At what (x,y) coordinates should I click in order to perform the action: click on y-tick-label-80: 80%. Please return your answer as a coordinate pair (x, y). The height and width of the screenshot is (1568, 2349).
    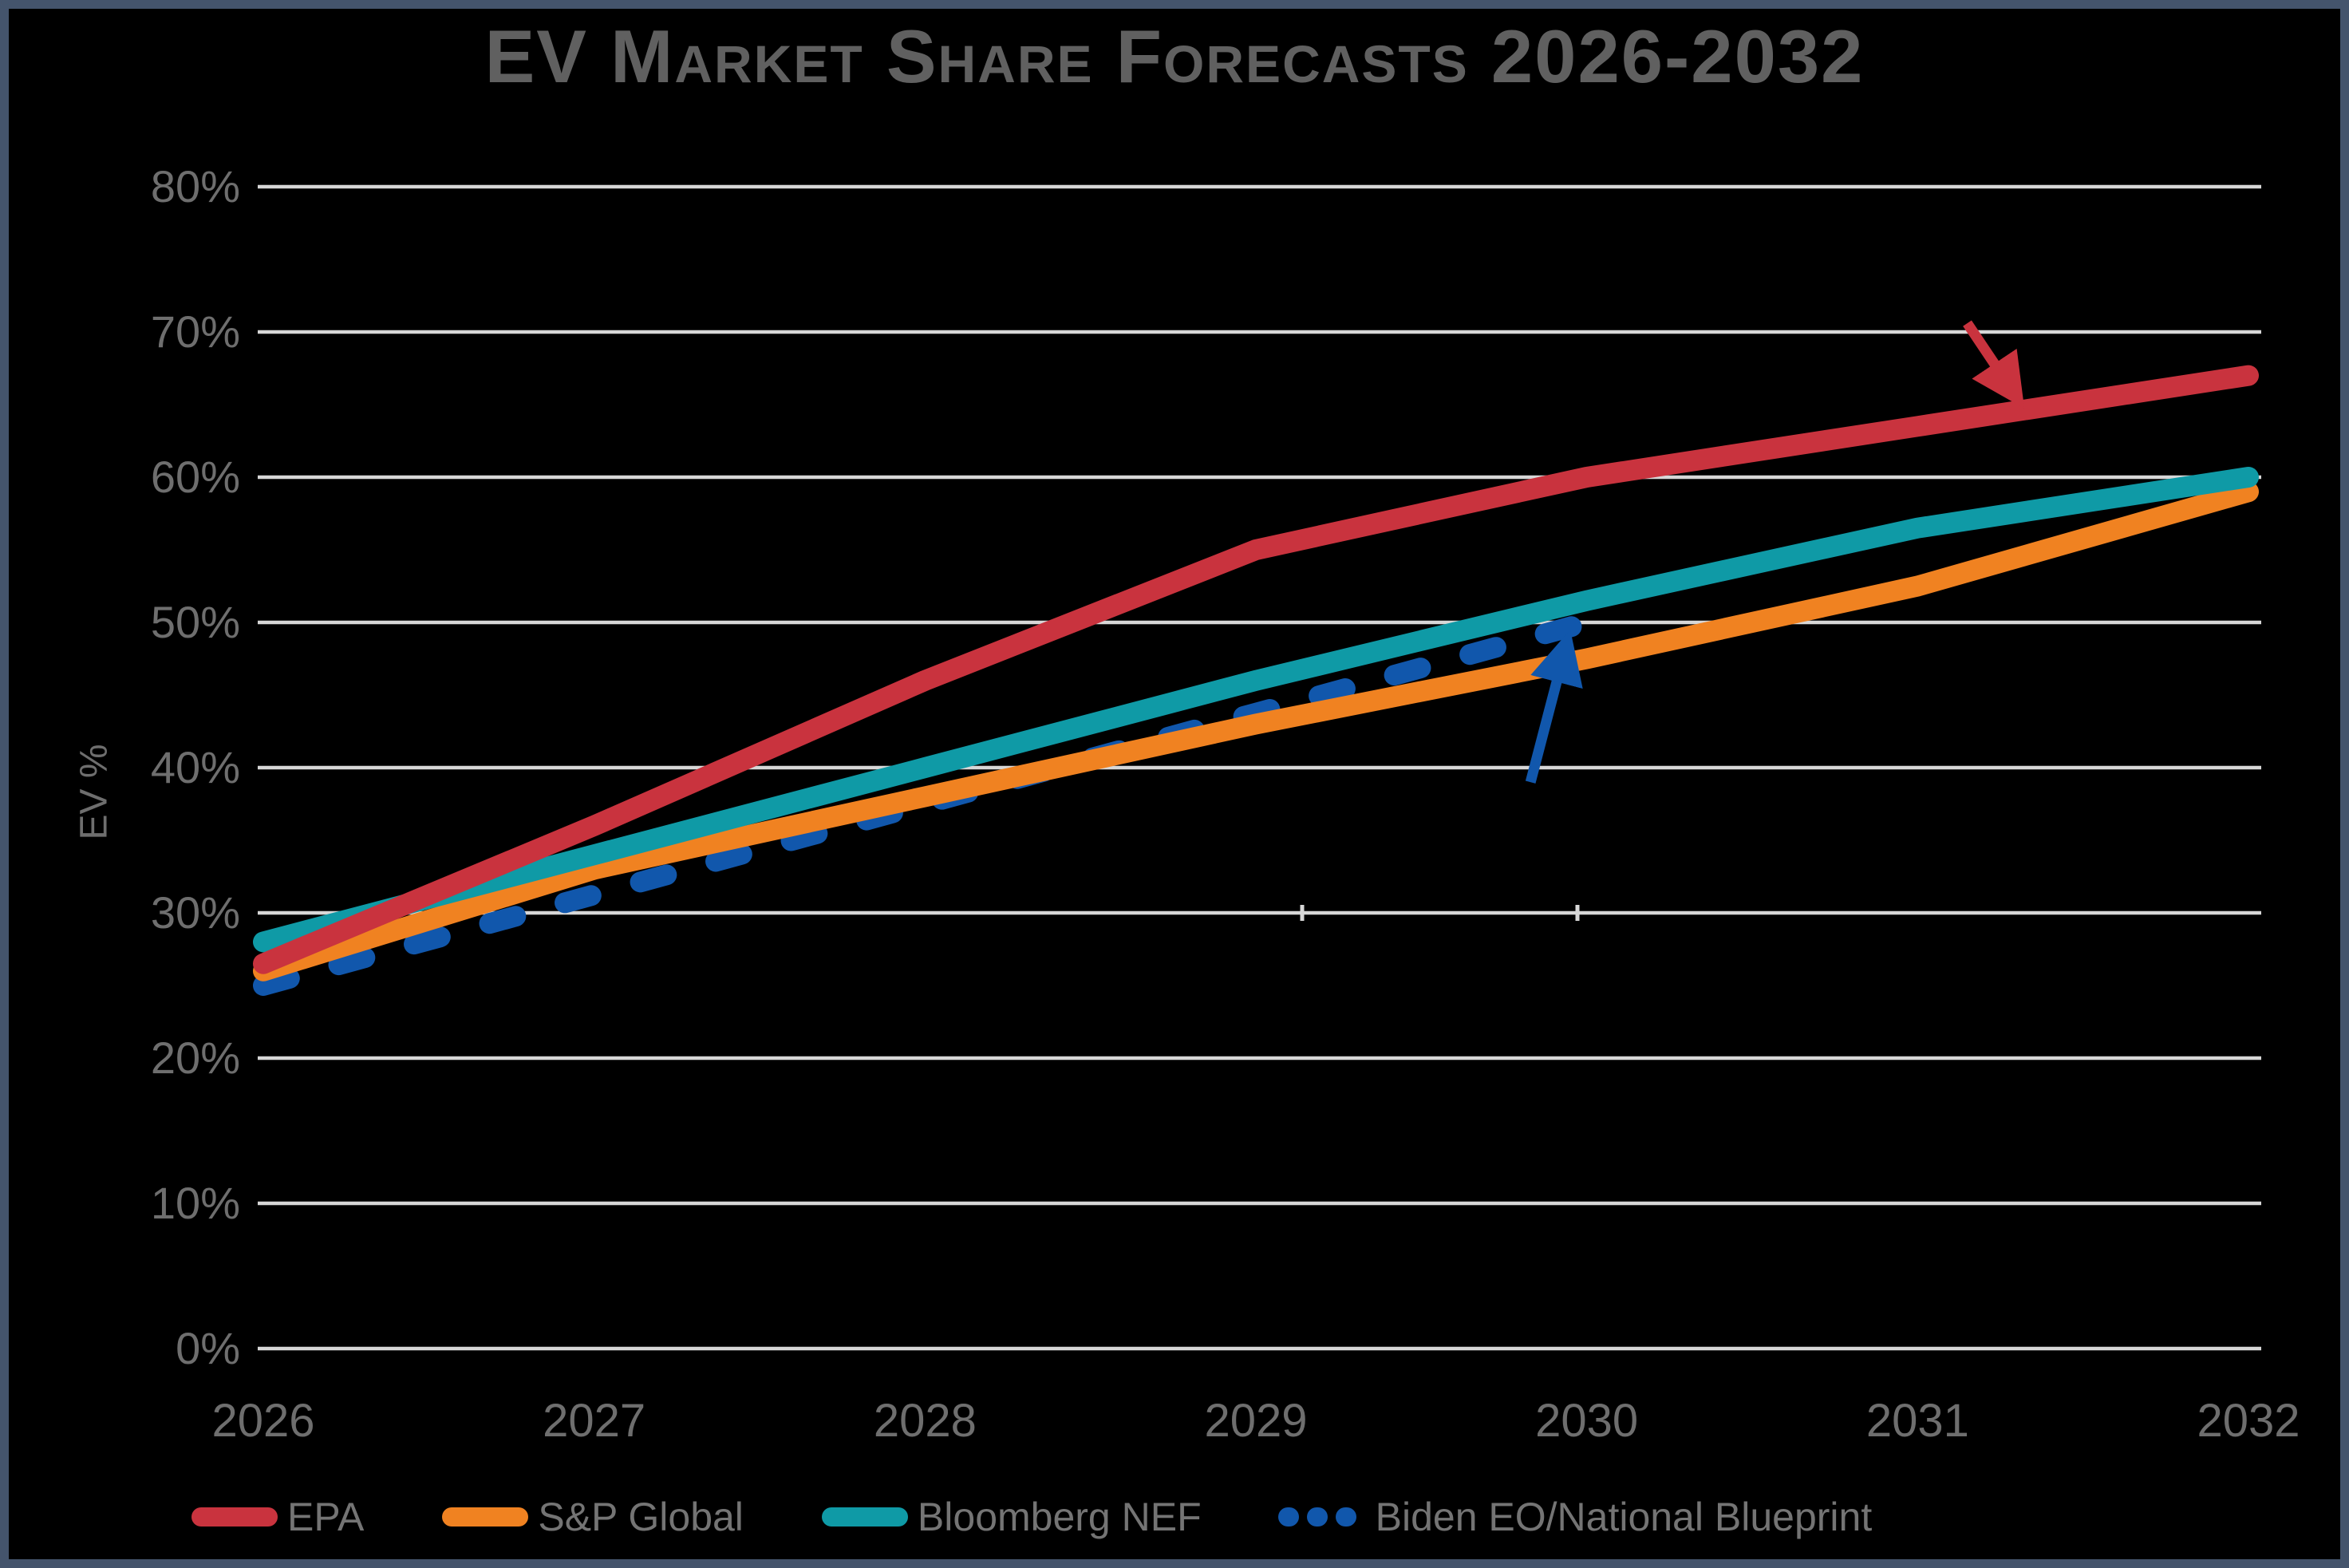
    Looking at the image, I should click on (195, 186).